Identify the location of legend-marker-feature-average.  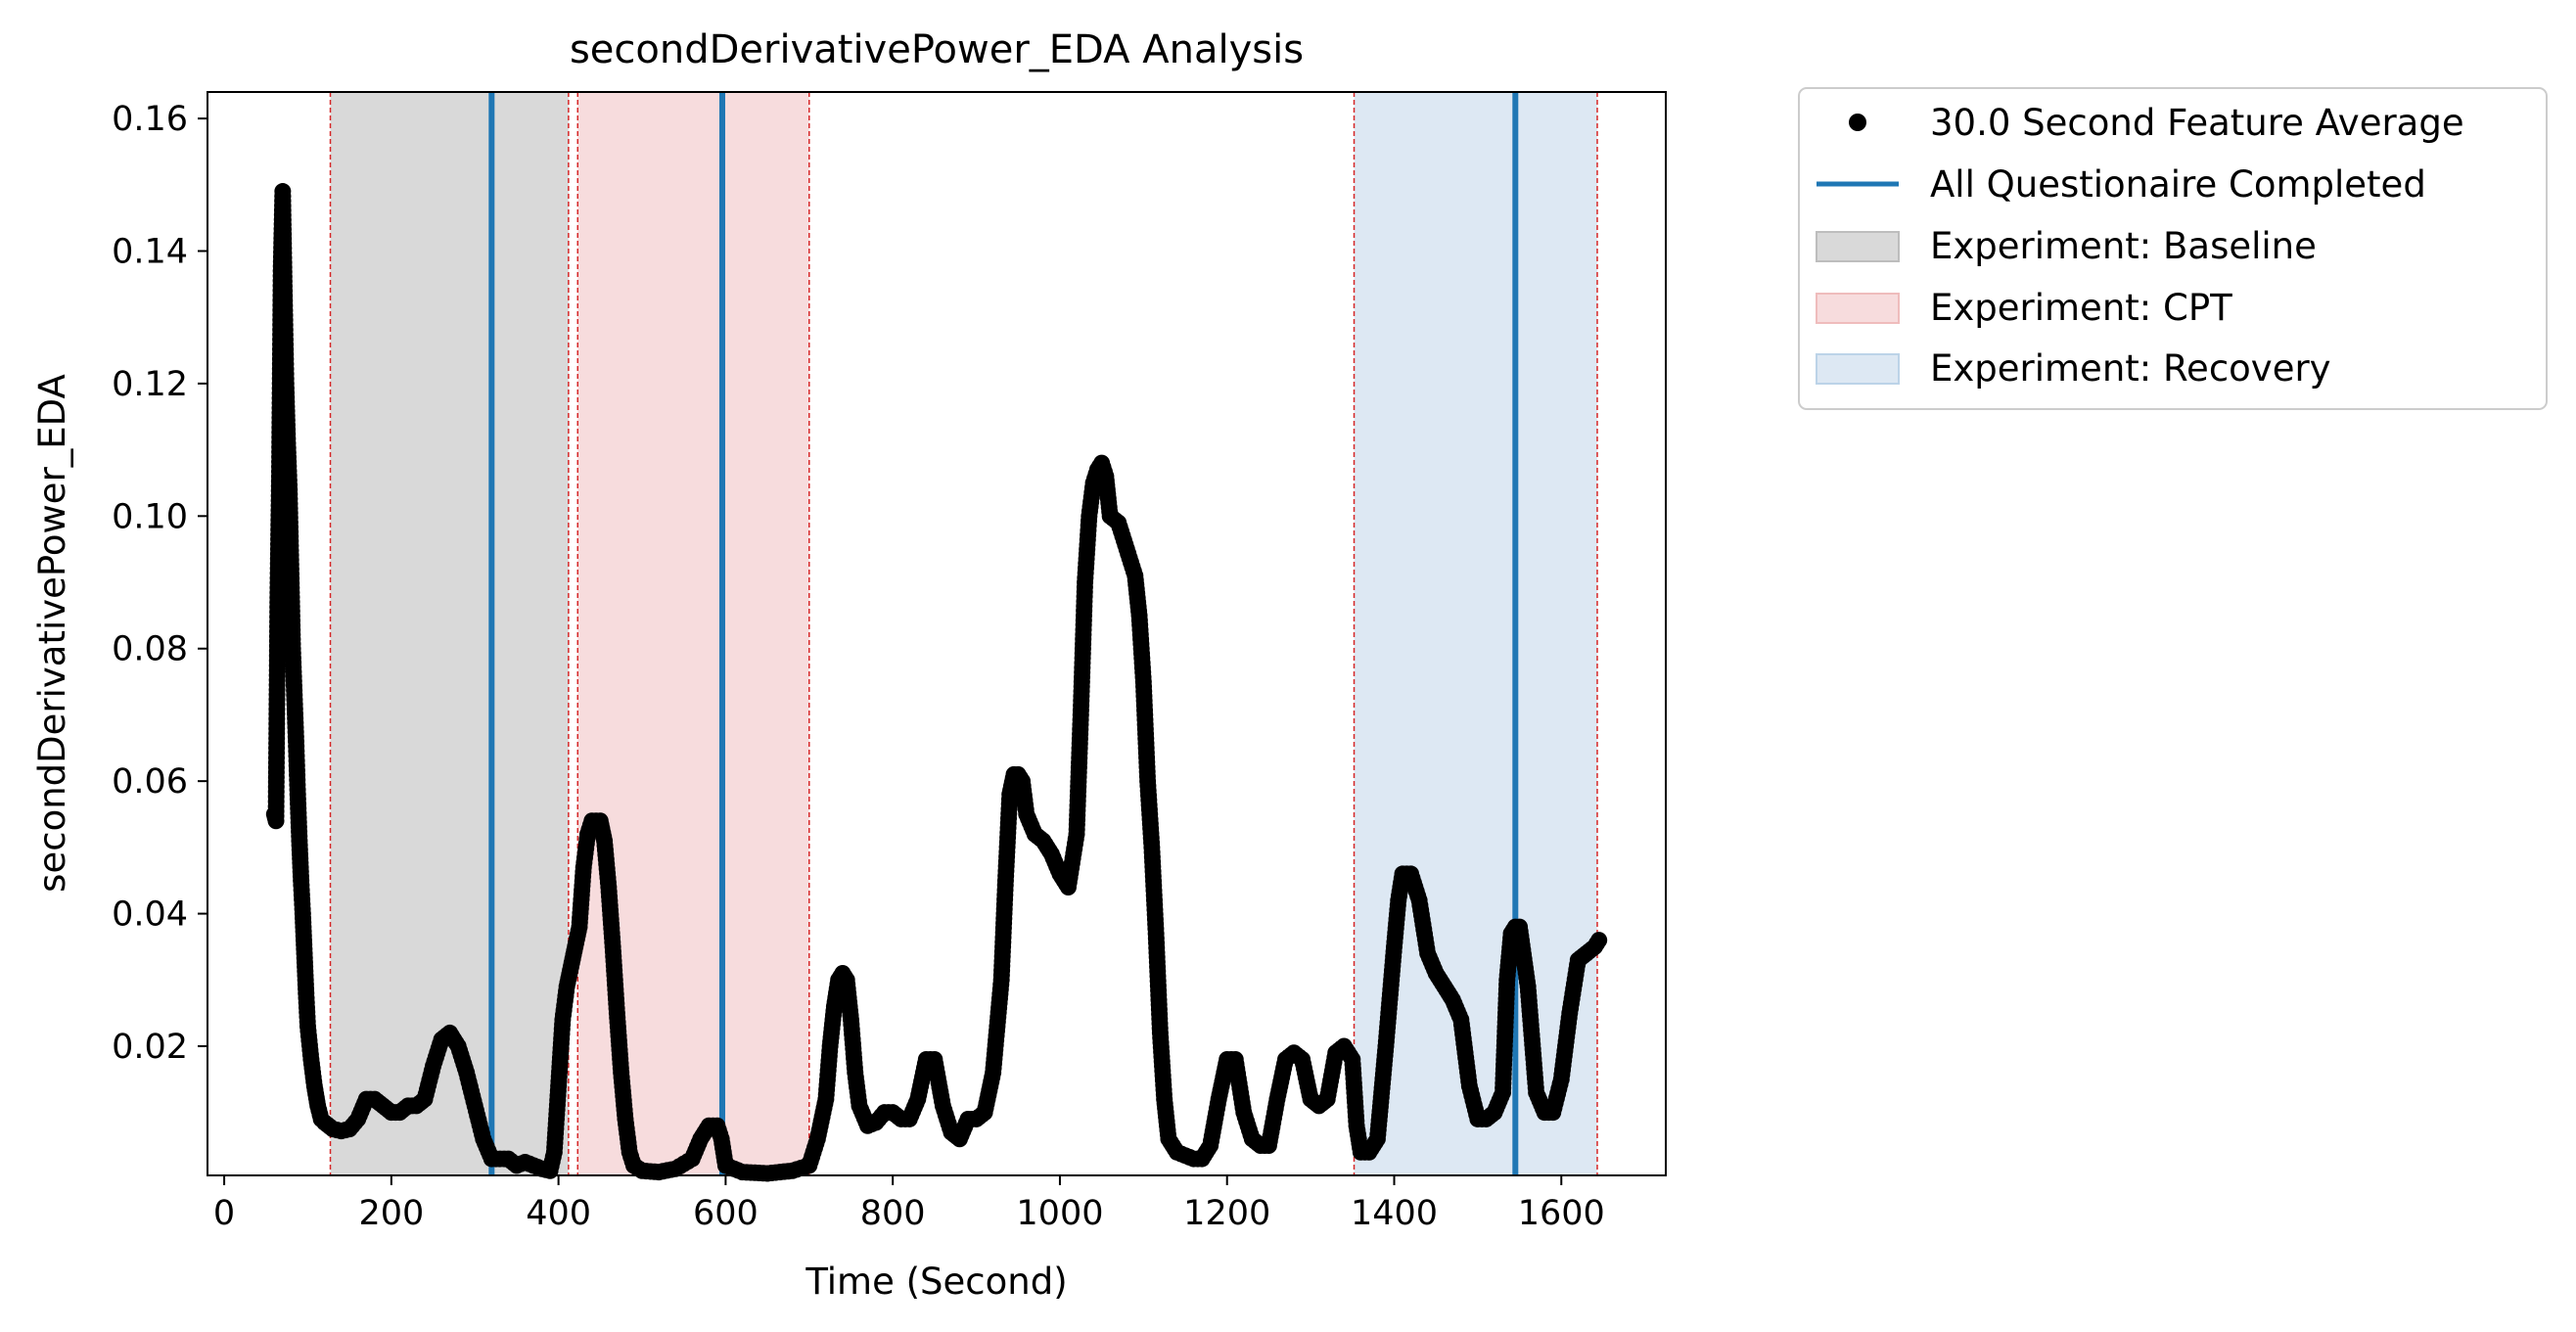
(1858, 122).